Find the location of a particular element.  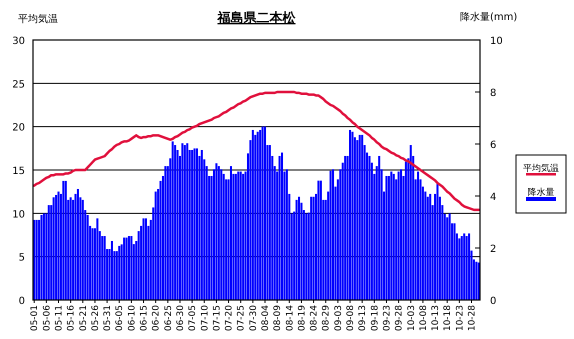

x-tick-label: 07-20 is located at coordinates (229, 318).